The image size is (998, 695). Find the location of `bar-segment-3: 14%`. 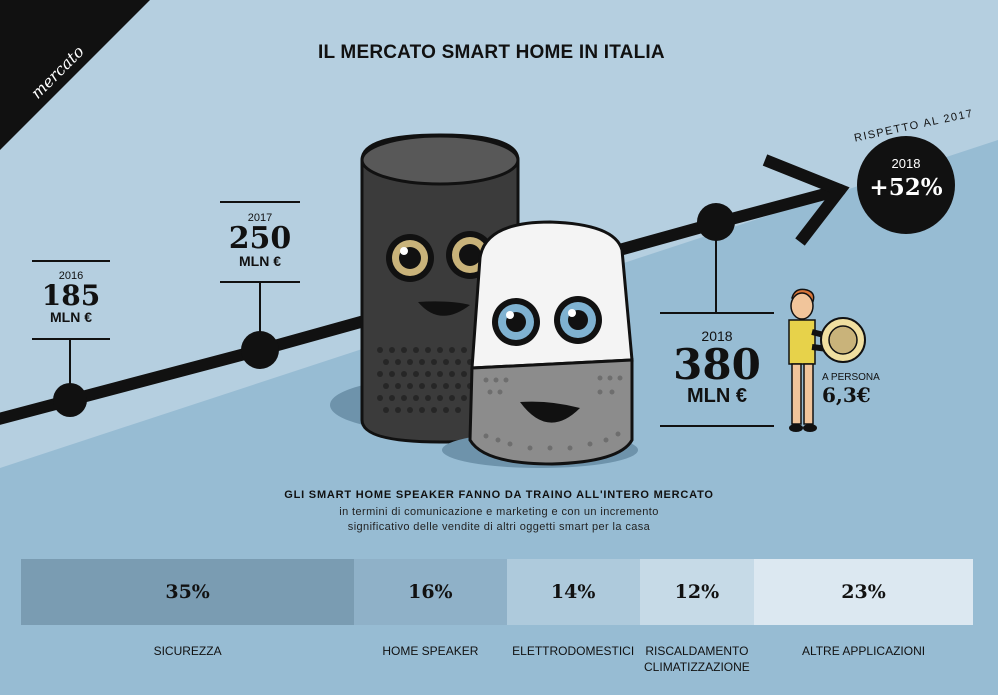

bar-segment-3: 14% is located at coordinates (573, 592).